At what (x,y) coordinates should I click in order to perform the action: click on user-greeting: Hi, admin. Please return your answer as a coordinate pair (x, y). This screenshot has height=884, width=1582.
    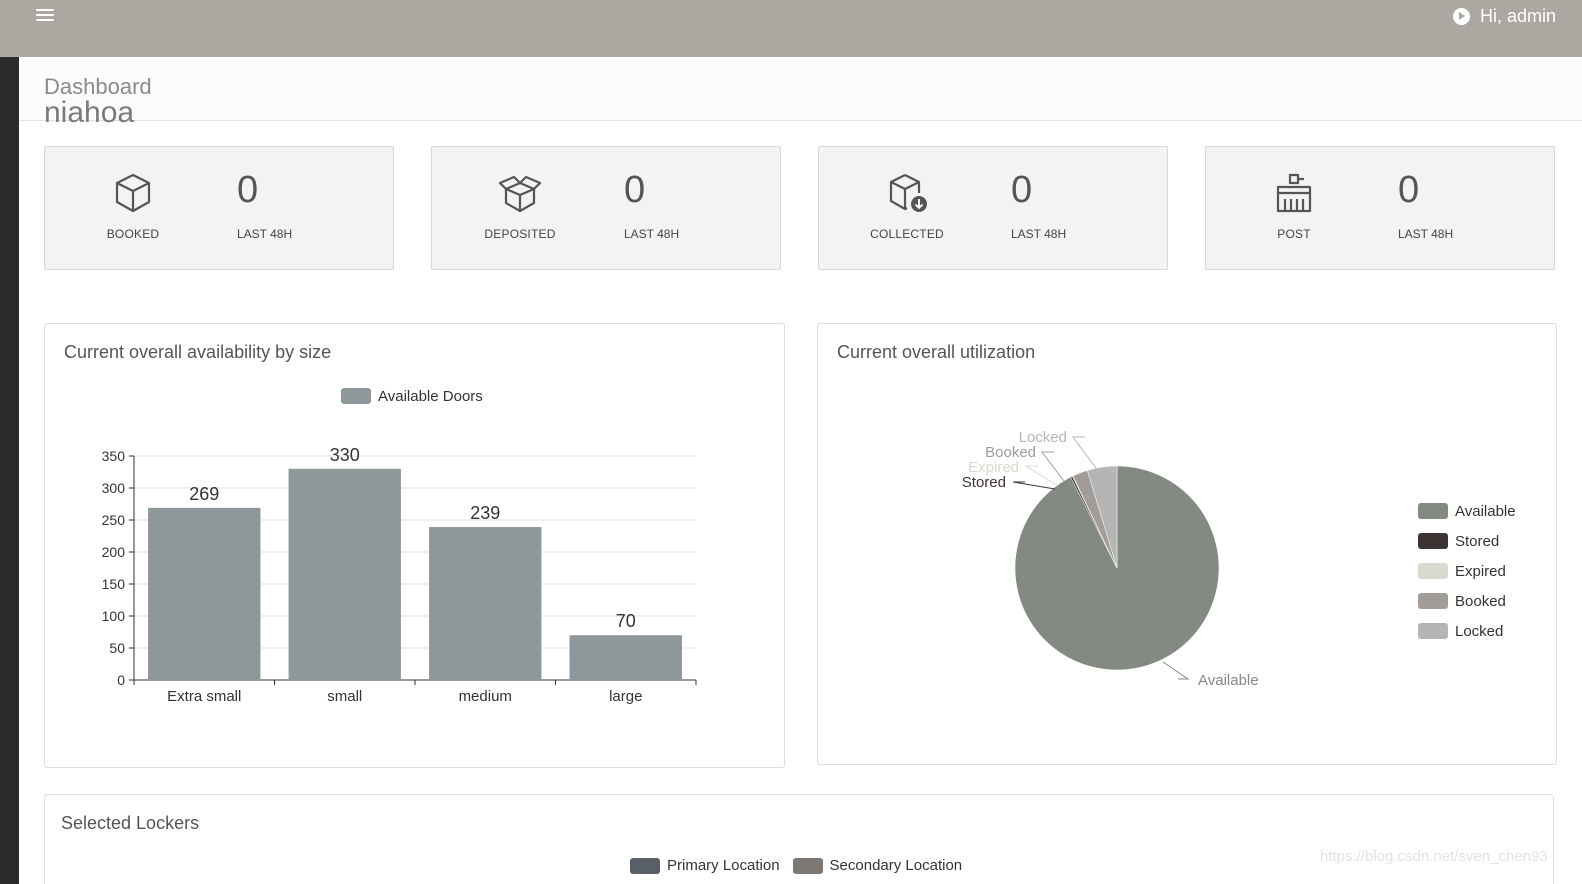
    Looking at the image, I should click on (1517, 16).